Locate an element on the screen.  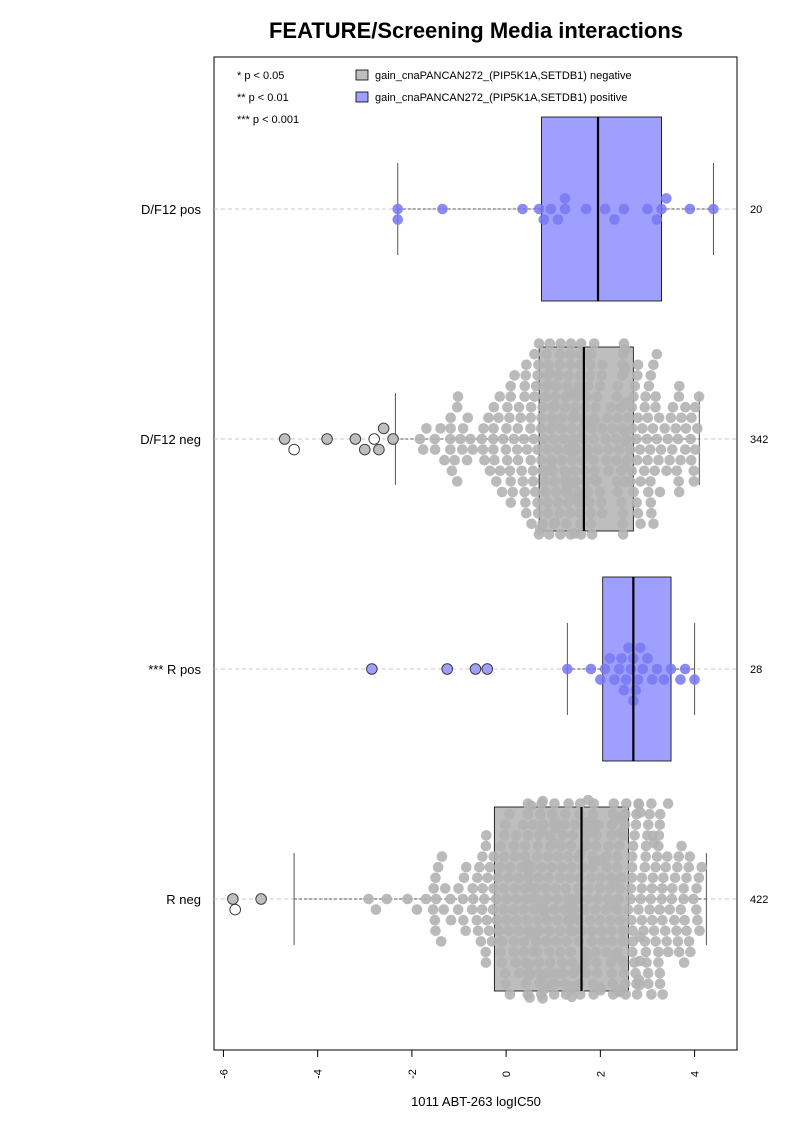
group-count: 28 is located at coordinates (756, 670).